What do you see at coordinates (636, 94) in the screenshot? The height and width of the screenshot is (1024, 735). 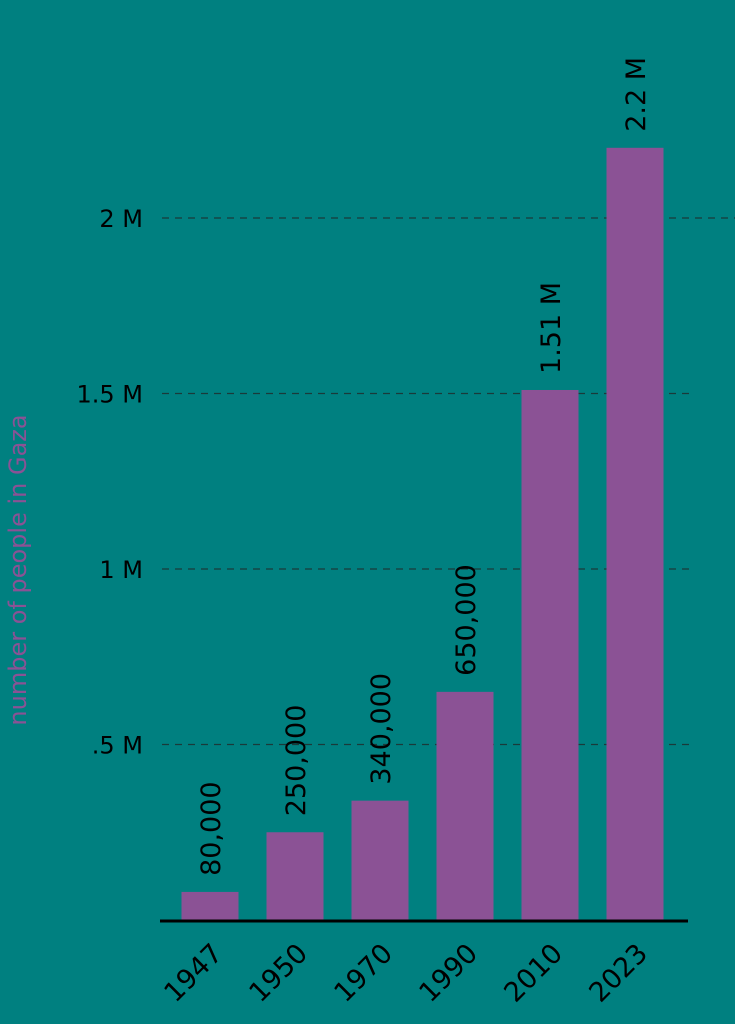 I see `bar-value-label: 2.2 M` at bounding box center [636, 94].